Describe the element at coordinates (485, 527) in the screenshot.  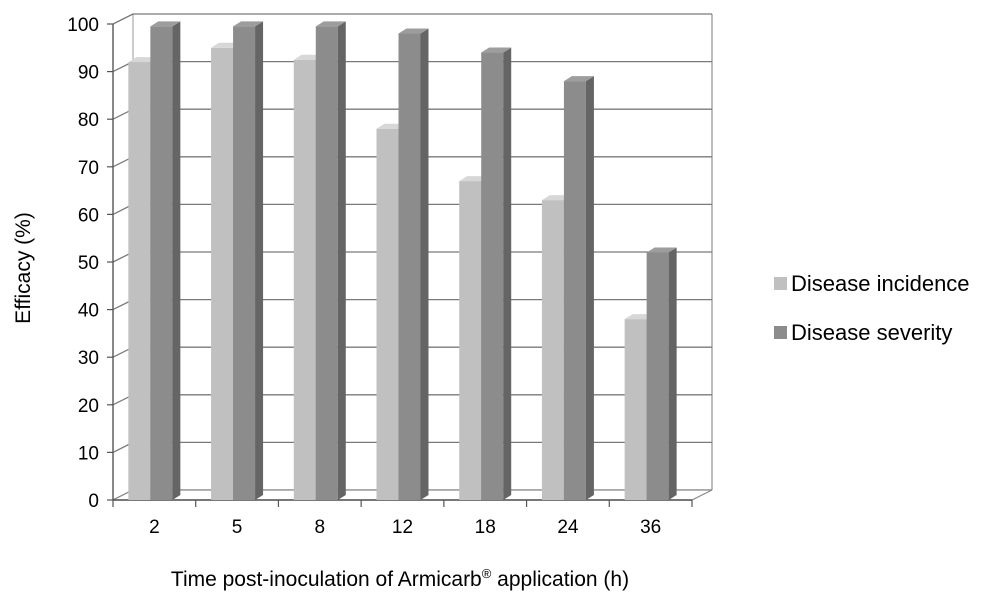
I see `x-tick-label: 18` at that location.